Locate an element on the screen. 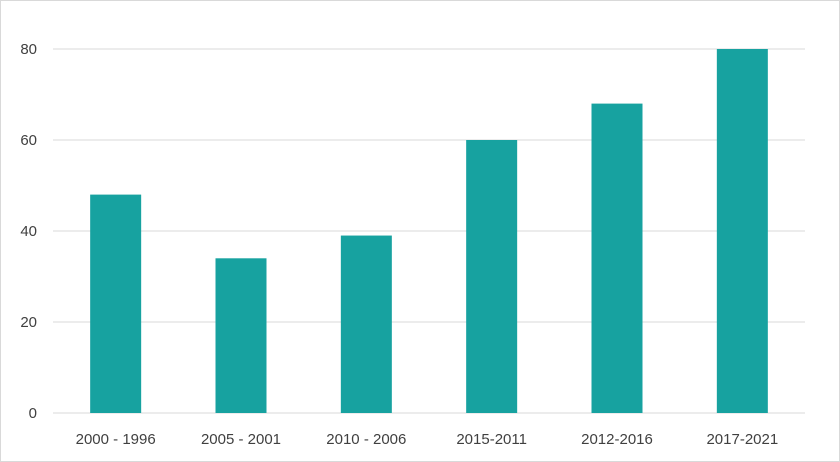 The width and height of the screenshot is (840, 462). x-category-label: 2005 - 2001 is located at coordinates (241, 439).